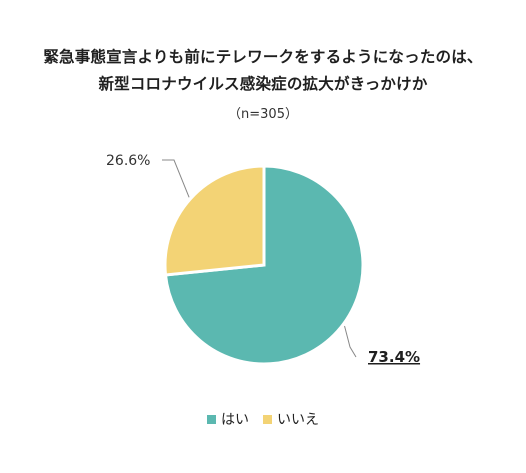 The width and height of the screenshot is (526, 473). I want to click on chart-subtitle: （n=305）, so click(263, 114).